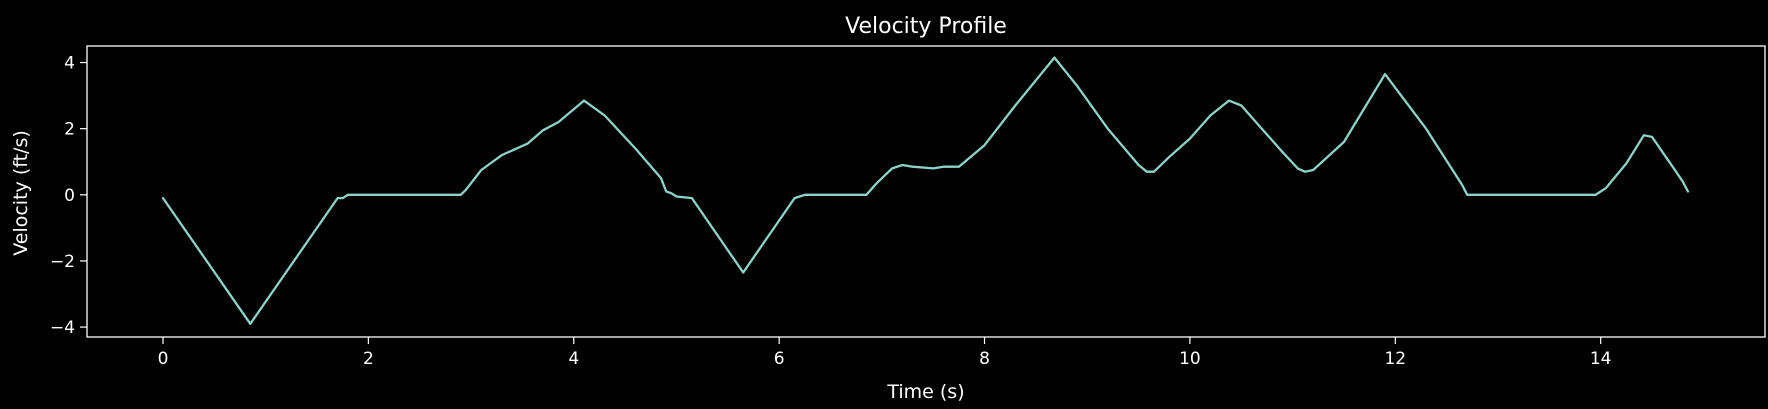 The width and height of the screenshot is (1768, 409). What do you see at coordinates (62, 262) in the screenshot?
I see `y-tick-label: −2` at bounding box center [62, 262].